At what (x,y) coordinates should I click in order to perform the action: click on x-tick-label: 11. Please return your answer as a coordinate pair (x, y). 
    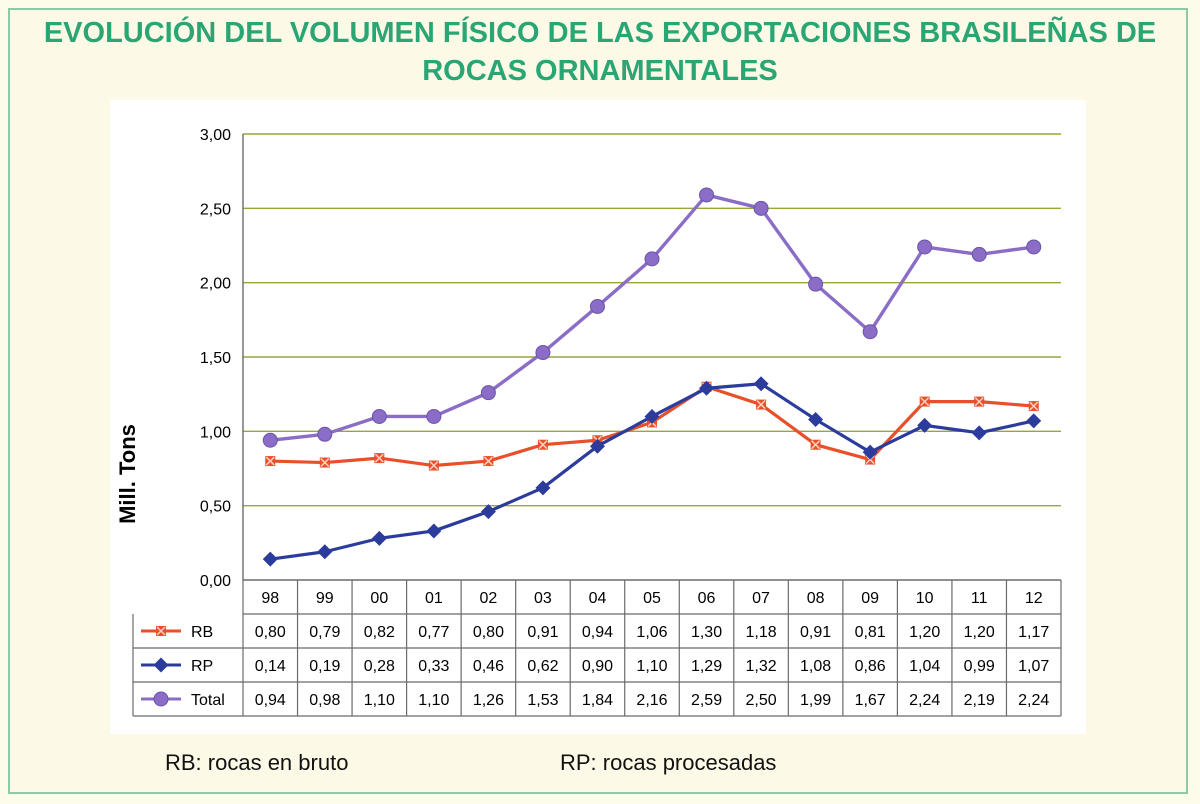
    Looking at the image, I should click on (979, 598).